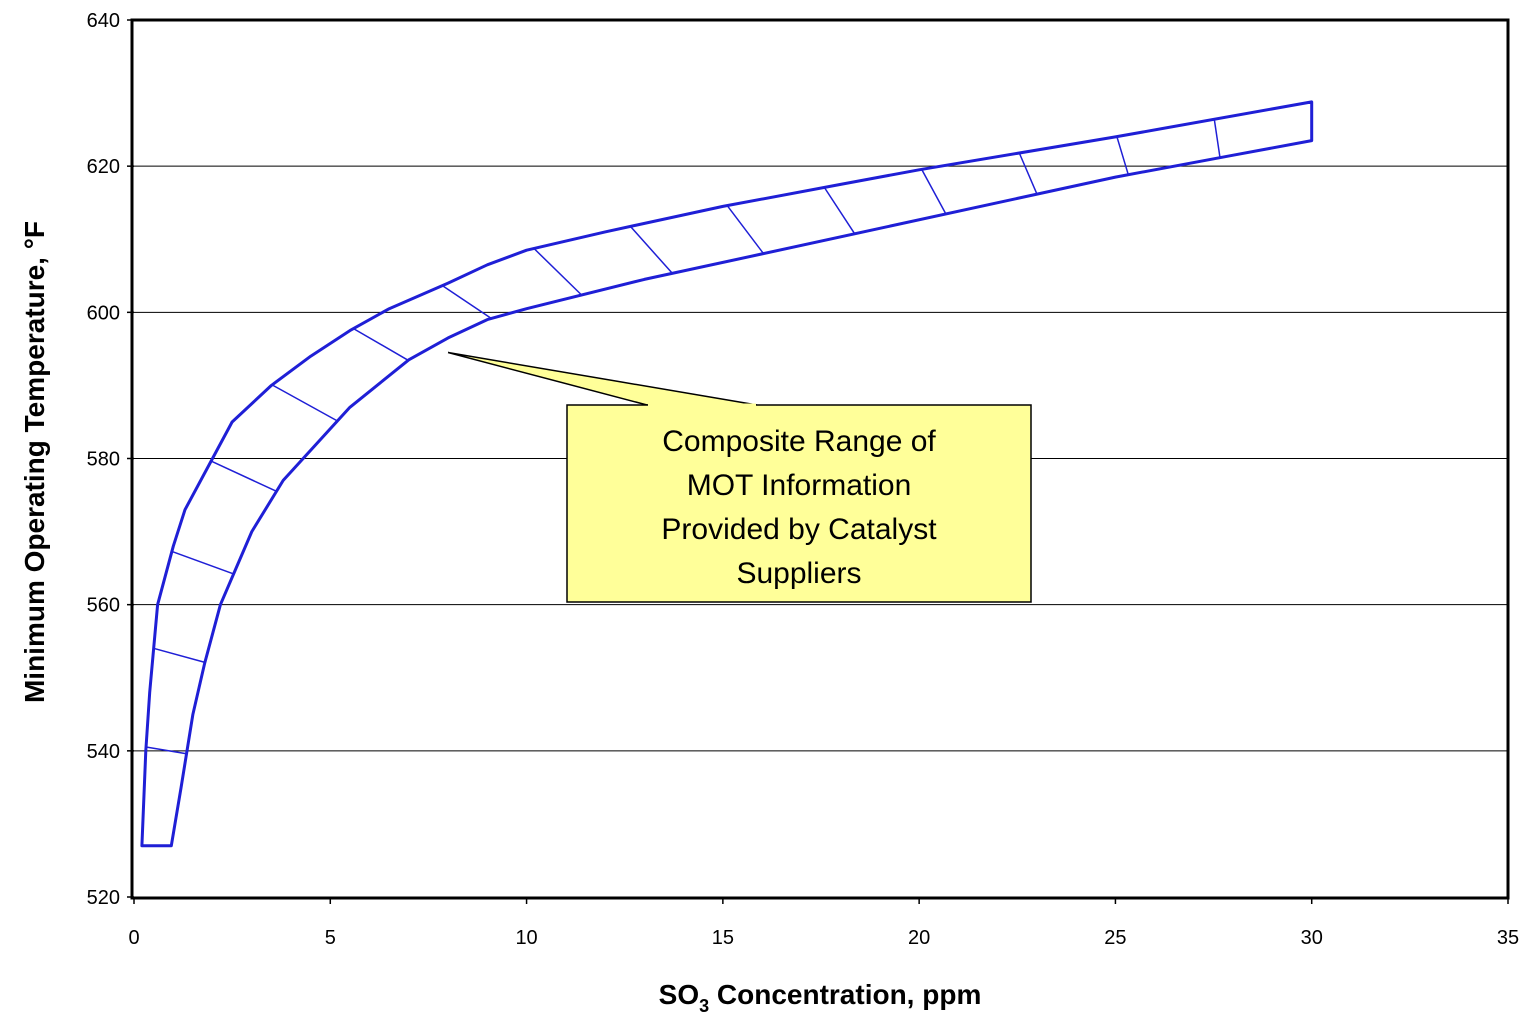  I want to click on x-tick-label-30: 30, so click(1312, 938).